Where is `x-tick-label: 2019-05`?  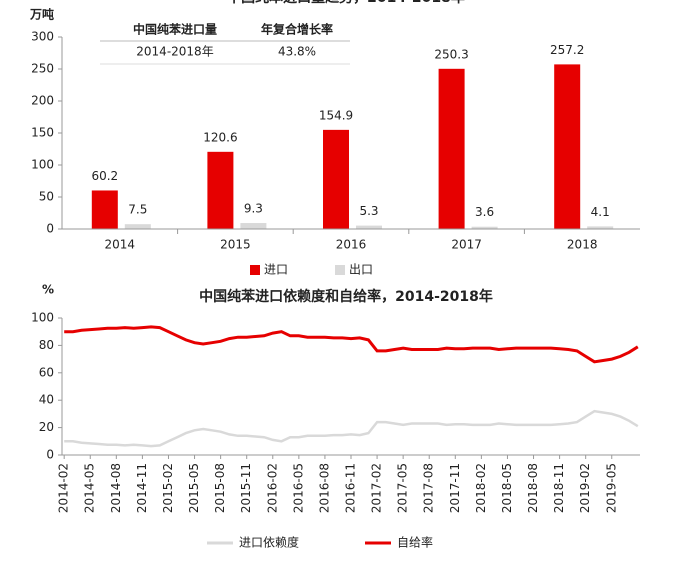
x-tick-label: 2019-05 is located at coordinates (611, 488).